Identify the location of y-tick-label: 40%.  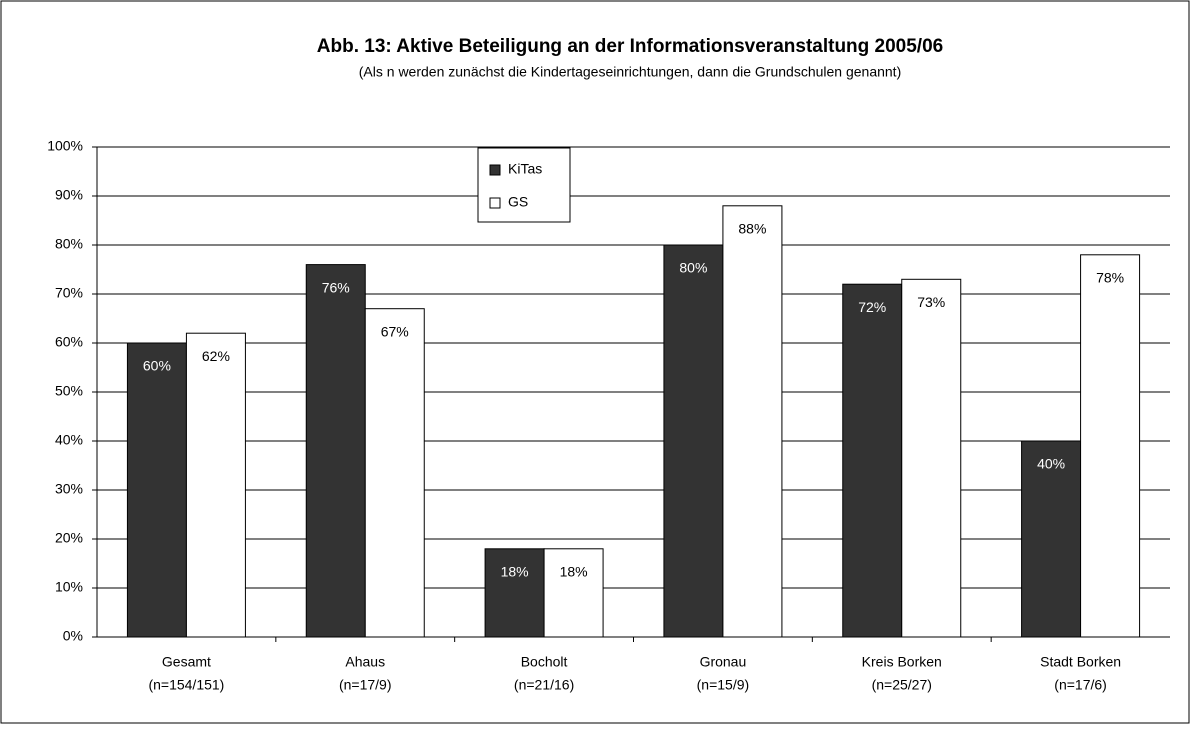
(69, 440).